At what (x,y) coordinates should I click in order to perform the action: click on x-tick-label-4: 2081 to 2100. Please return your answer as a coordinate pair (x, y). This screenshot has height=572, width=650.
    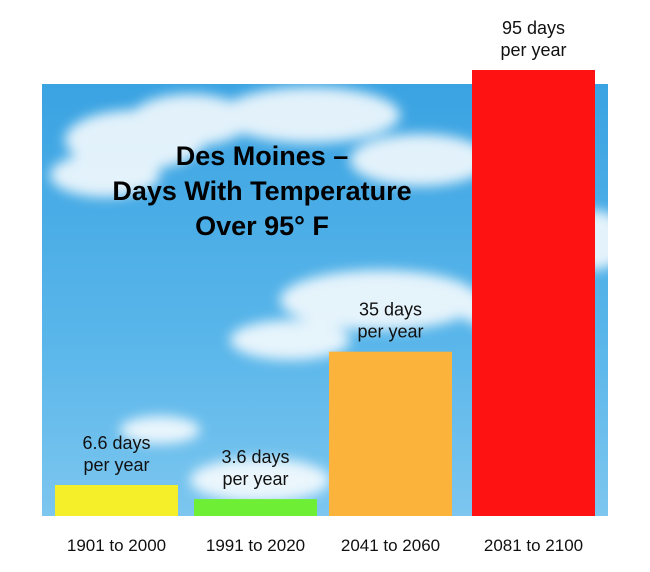
    Looking at the image, I should click on (533, 545).